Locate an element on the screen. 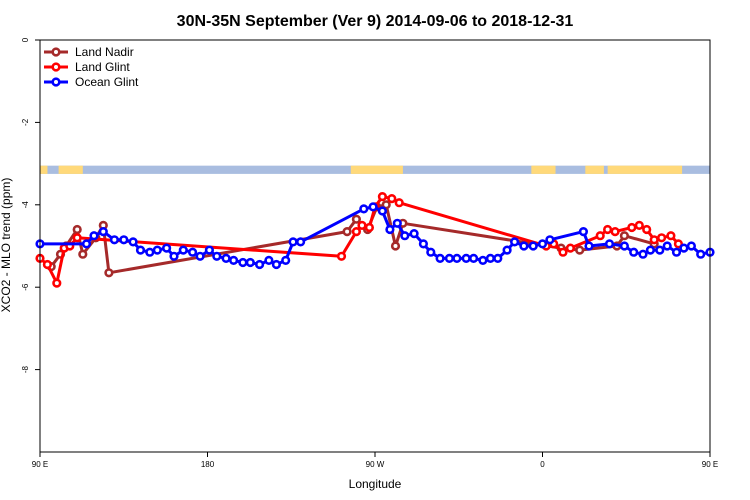 The height and width of the screenshot is (500, 750). series-ocean-glint is located at coordinates (375, 236).